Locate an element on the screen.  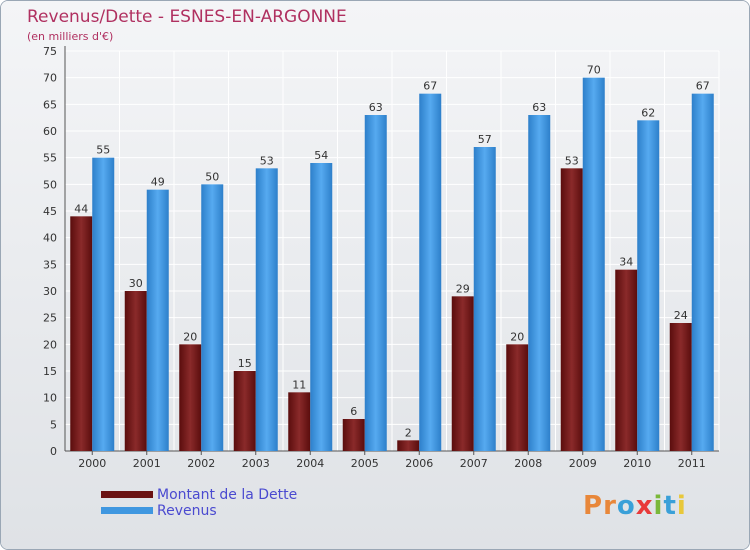
debt-bar-label-2003: 15 is located at coordinates (245, 363).